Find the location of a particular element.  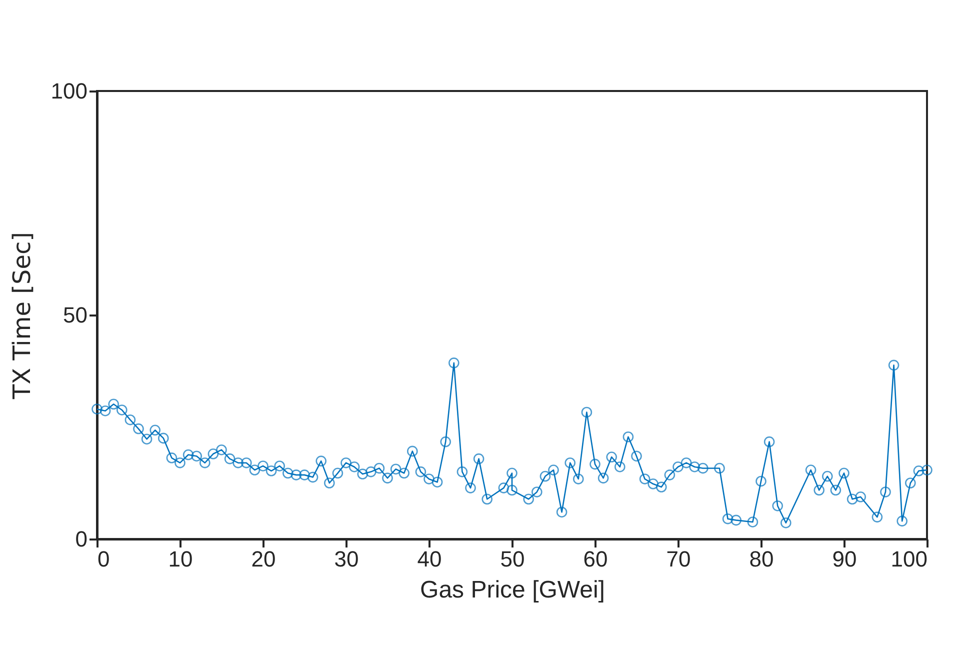

x-tick-label: 10 is located at coordinates (180, 559).